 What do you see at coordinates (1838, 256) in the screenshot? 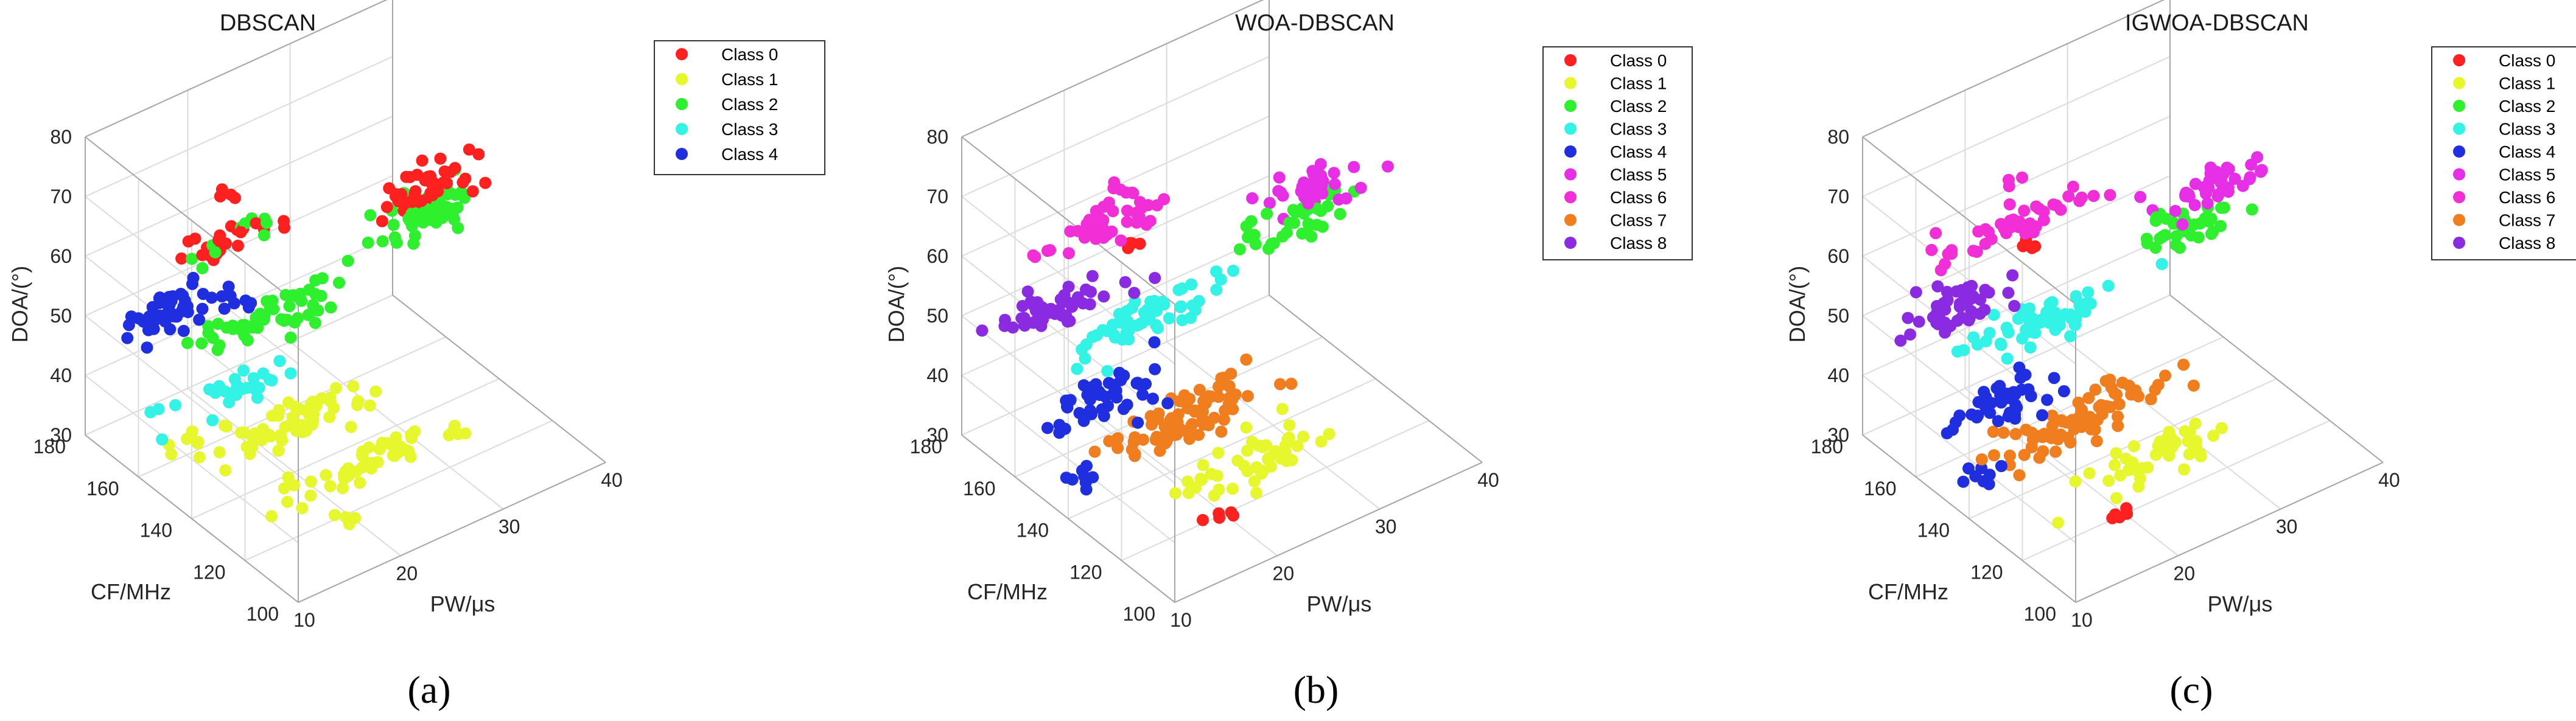
I see `z-tick-label: 60` at bounding box center [1838, 256].